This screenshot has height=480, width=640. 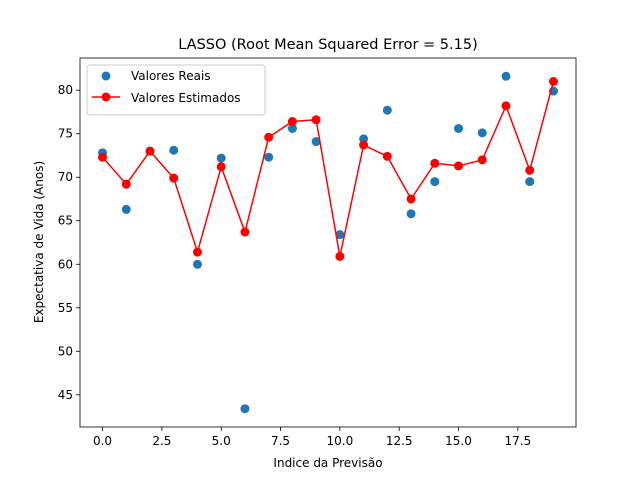 I want to click on x-tick-label: 17.5, so click(x=517, y=441).